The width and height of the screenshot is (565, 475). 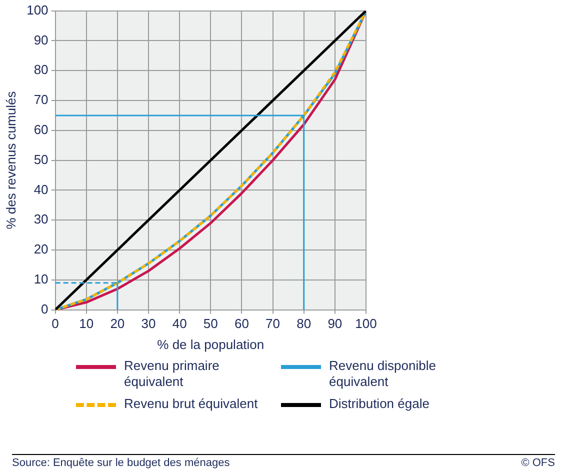 I want to click on legend-label: Revenu primaire équivalent, so click(x=172, y=374).